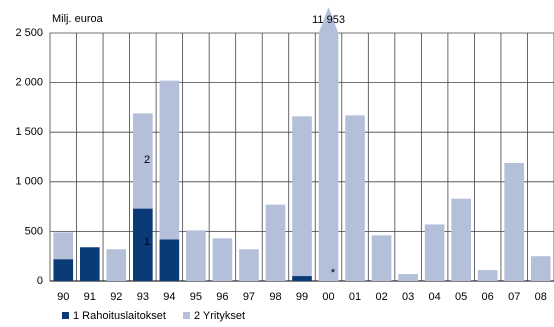 Image resolution: width=554 pixels, height=327 pixels. What do you see at coordinates (435, 297) in the screenshot?
I see `x-tick-label: 04` at bounding box center [435, 297].